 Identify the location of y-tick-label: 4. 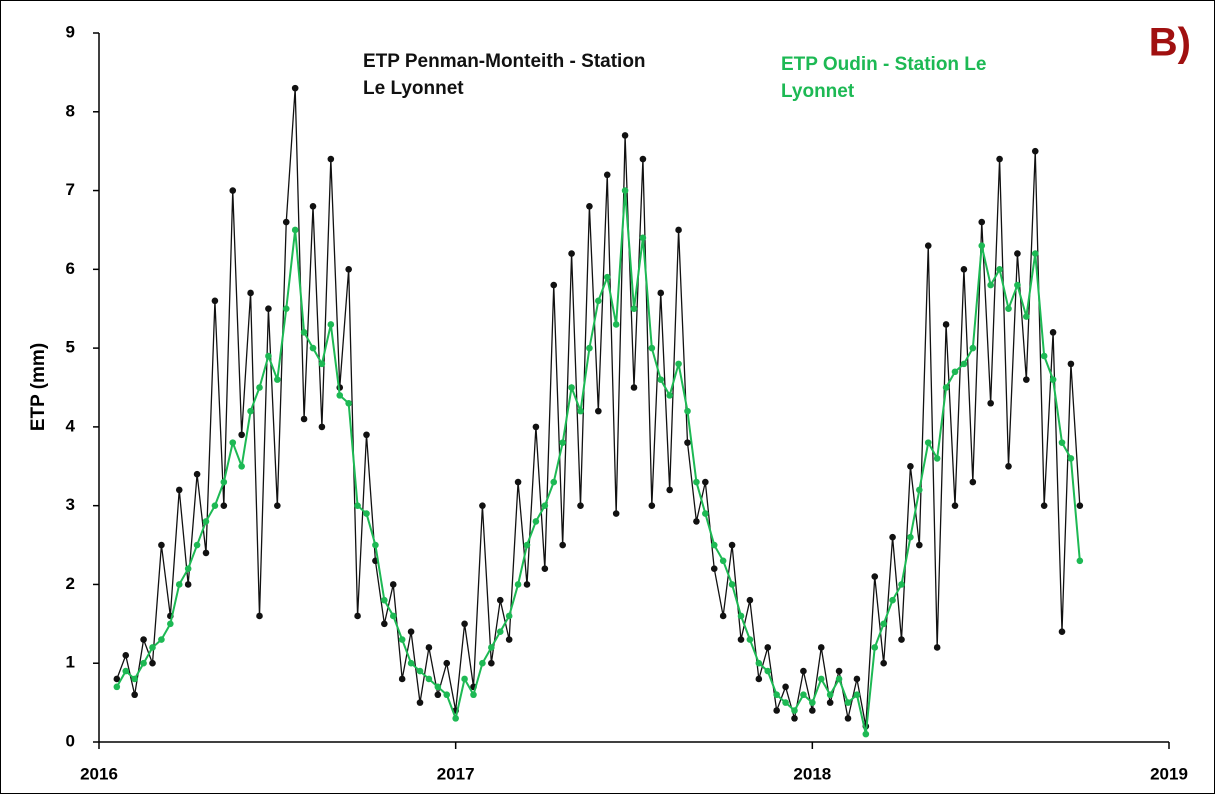
(71, 425).